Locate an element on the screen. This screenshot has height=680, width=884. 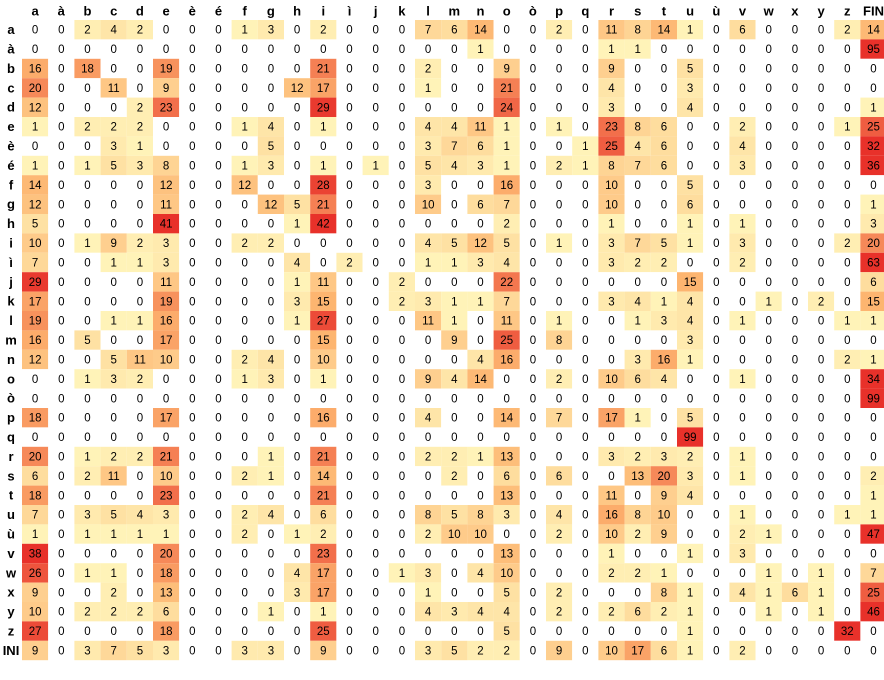
cell-value-label: 34 is located at coordinates (873, 380).